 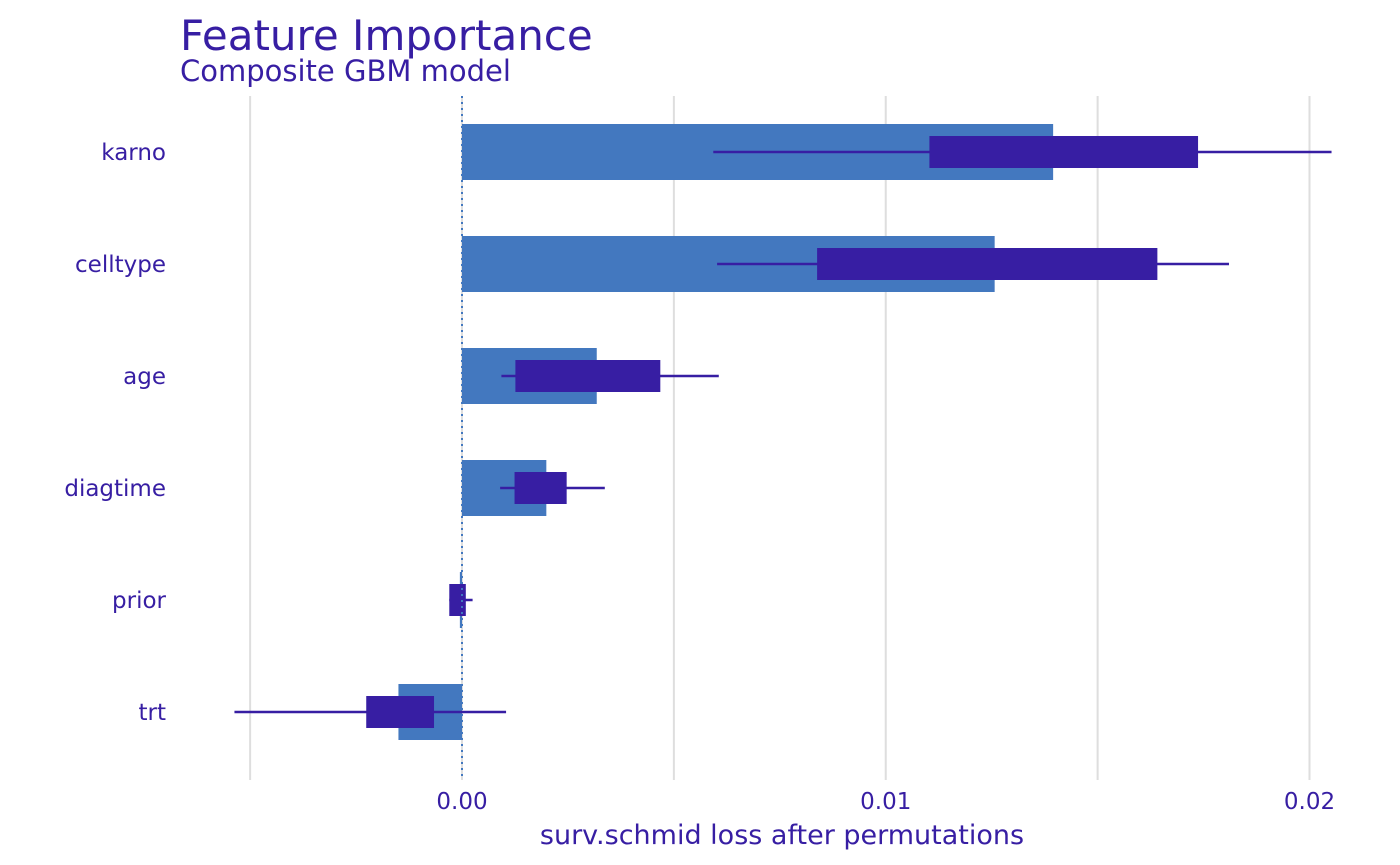 What do you see at coordinates (987, 264) in the screenshot?
I see `box-celltype` at bounding box center [987, 264].